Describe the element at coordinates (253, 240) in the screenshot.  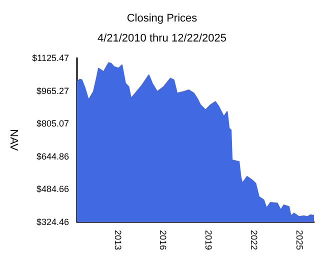
I see `x-tick-label: 2022` at that location.